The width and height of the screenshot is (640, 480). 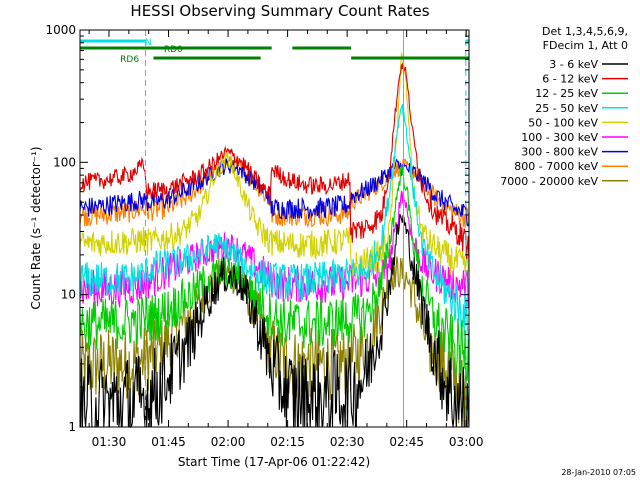 What do you see at coordinates (148, 43) in the screenshot?
I see `segment-label-n: N` at bounding box center [148, 43].